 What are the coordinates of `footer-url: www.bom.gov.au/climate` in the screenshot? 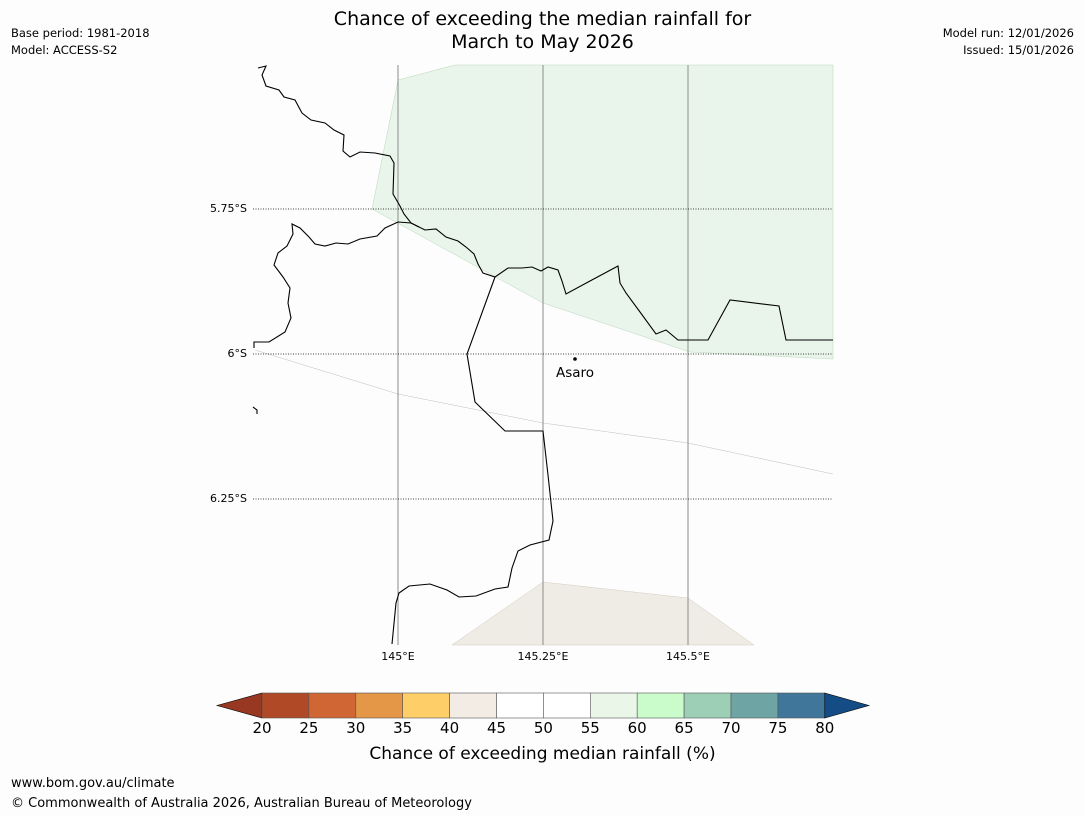 It's located at (93, 783).